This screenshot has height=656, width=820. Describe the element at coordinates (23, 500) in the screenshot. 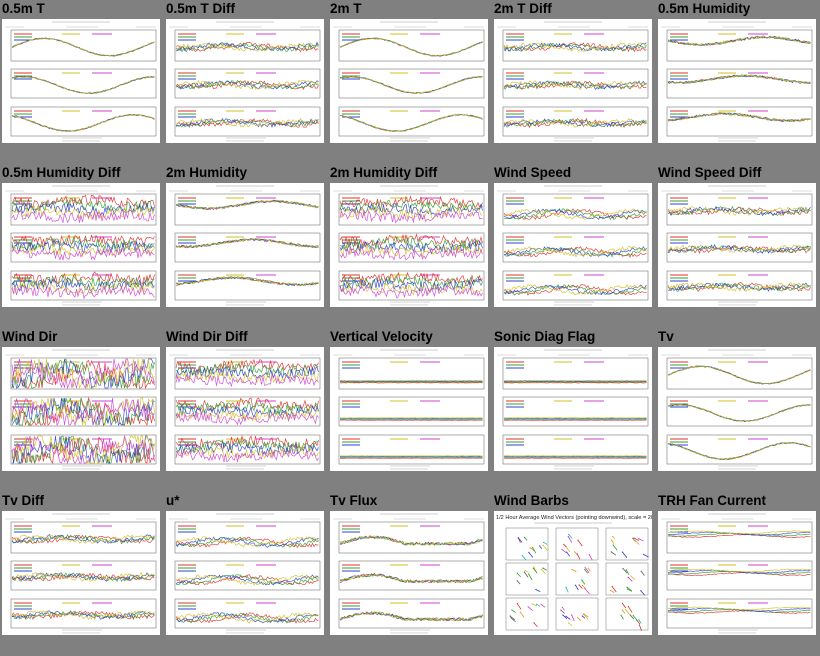

I see `plot-title-tv-diff: Tv Diff` at that location.